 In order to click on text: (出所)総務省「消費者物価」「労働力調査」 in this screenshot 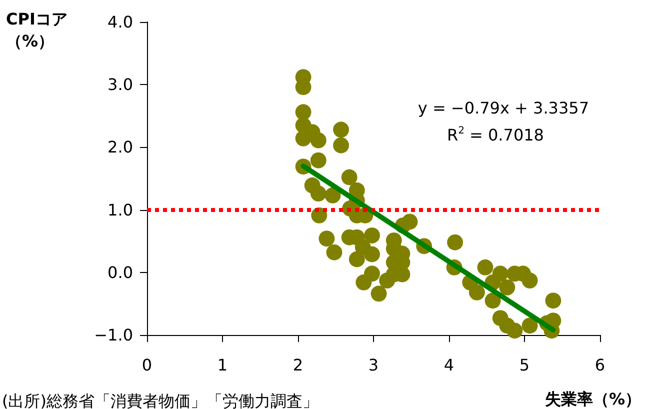, I will do `click(160, 400)`.